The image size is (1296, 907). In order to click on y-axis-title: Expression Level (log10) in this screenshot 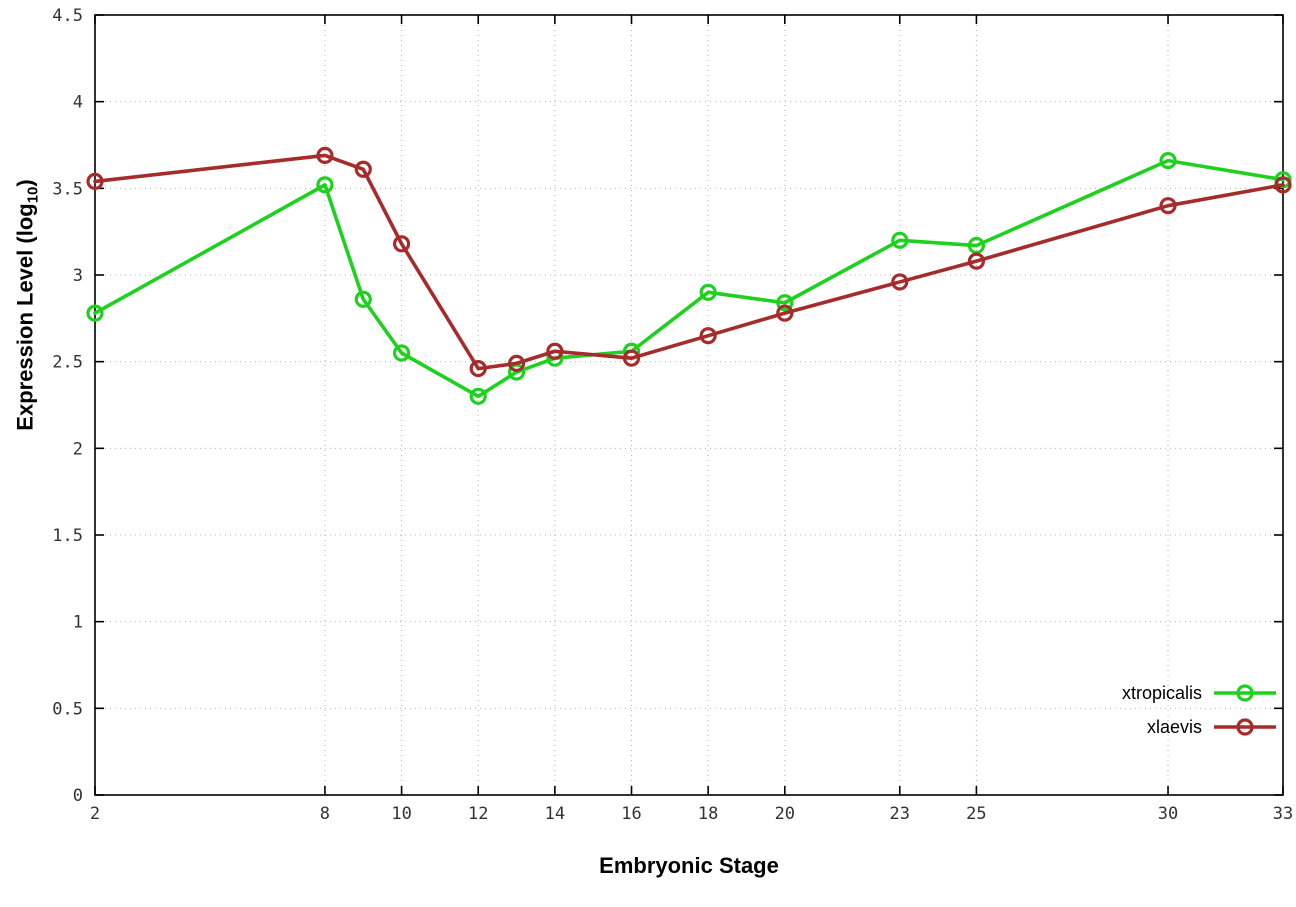, I will do `click(26, 304)`.